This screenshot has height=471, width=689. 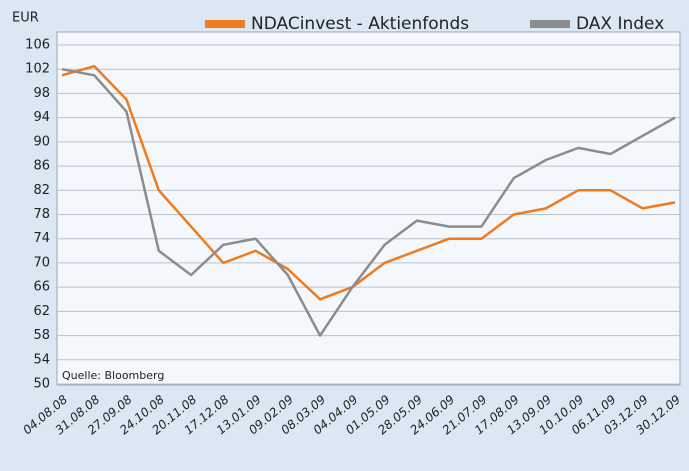 What do you see at coordinates (41, 166) in the screenshot?
I see `y-tick-label: 86` at bounding box center [41, 166].